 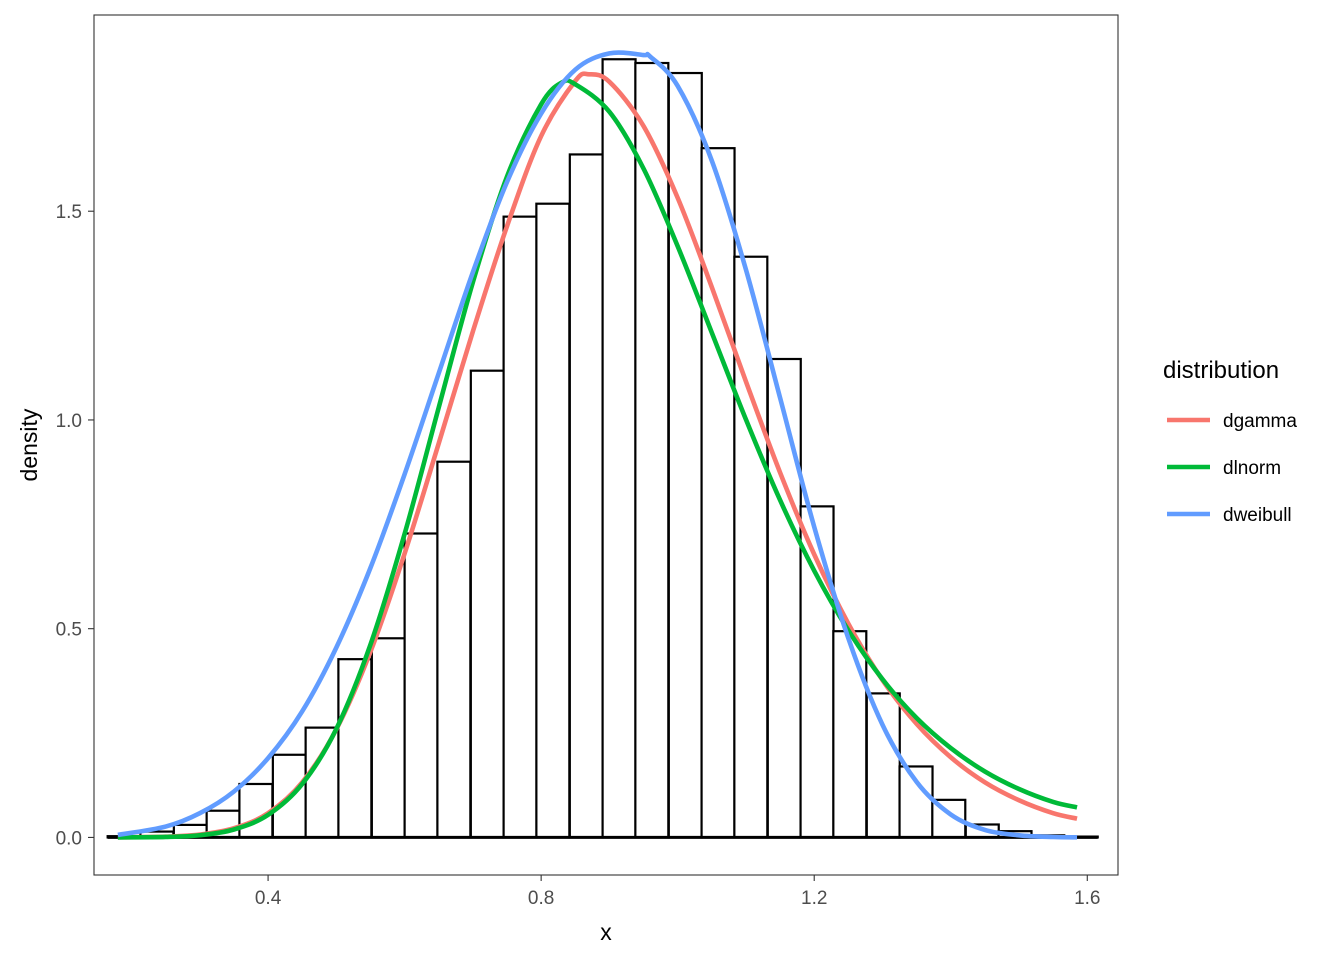 What do you see at coordinates (69, 212) in the screenshot?
I see `y-tick-label: 1.5` at bounding box center [69, 212].